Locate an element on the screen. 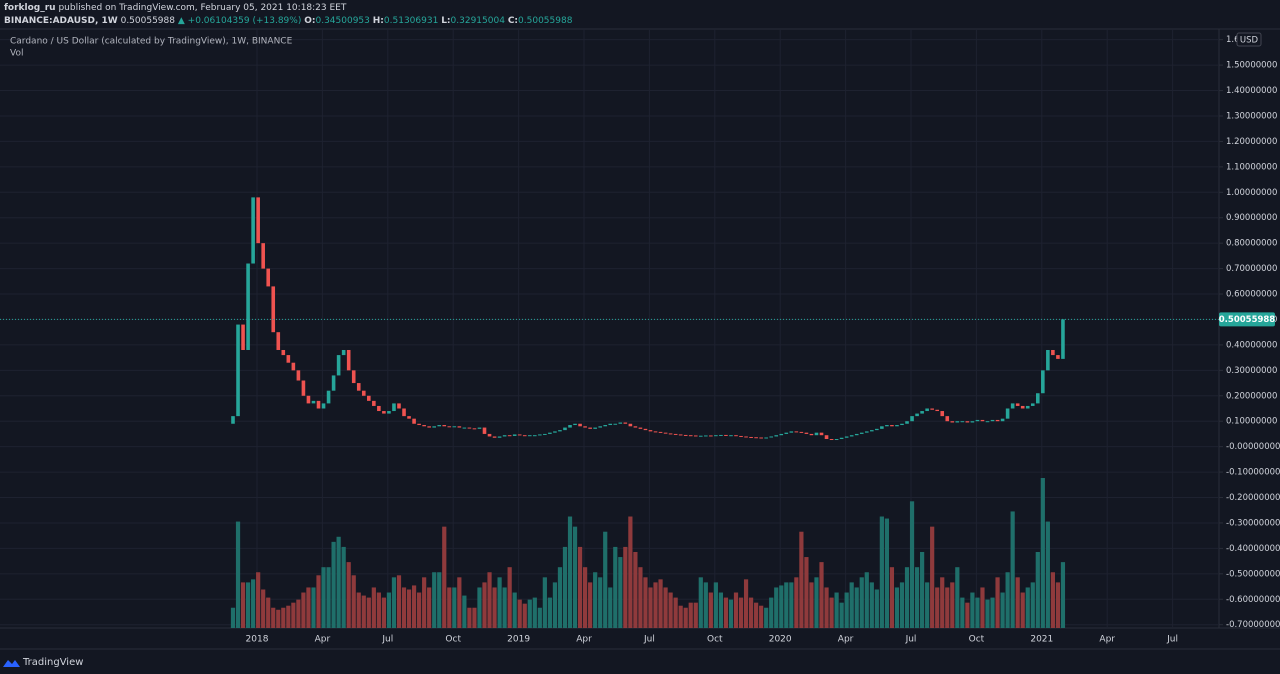 The image size is (1280, 674). price: 0.50055988 is located at coordinates (148, 21).